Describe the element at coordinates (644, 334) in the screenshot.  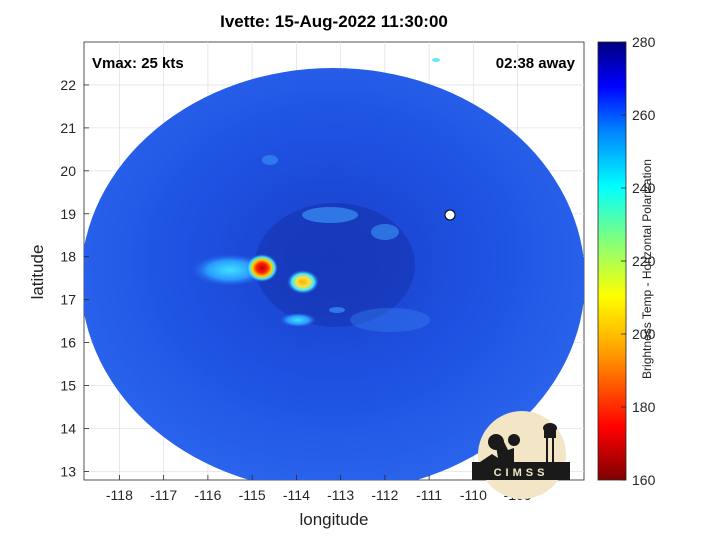
I see `colorbar-tick-label: 200` at that location.